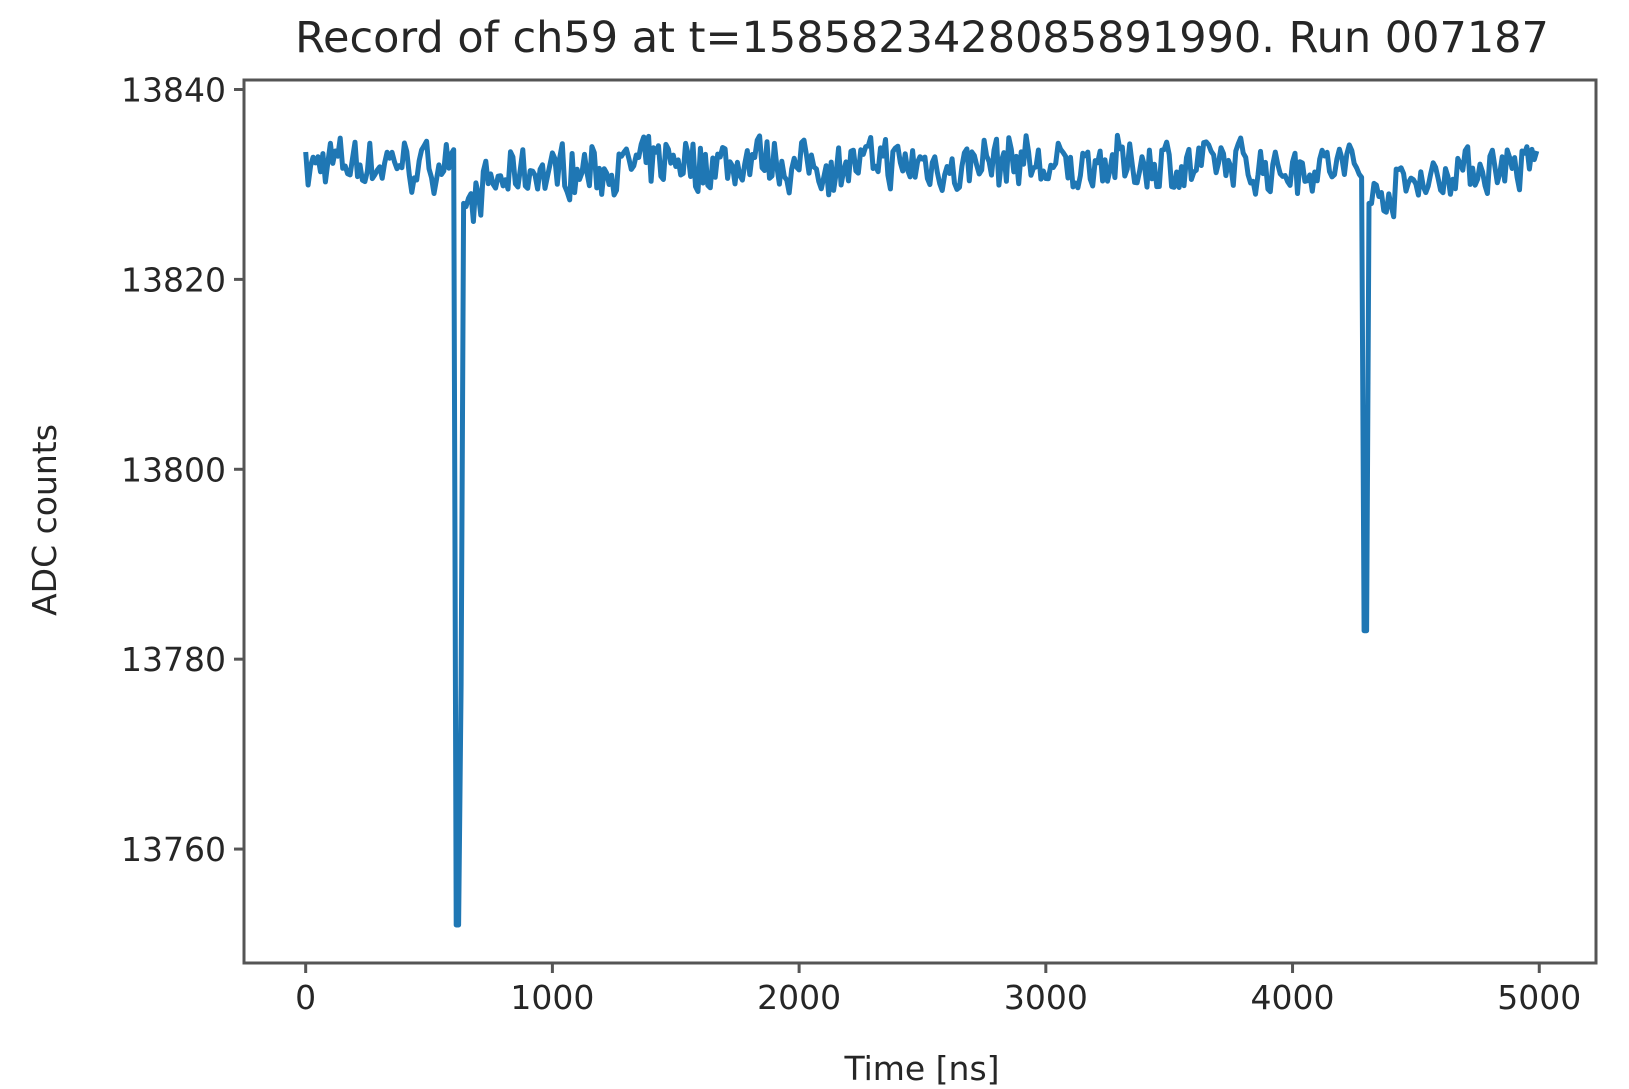  I want to click on y-tick-label: 13820, so click(173, 279).